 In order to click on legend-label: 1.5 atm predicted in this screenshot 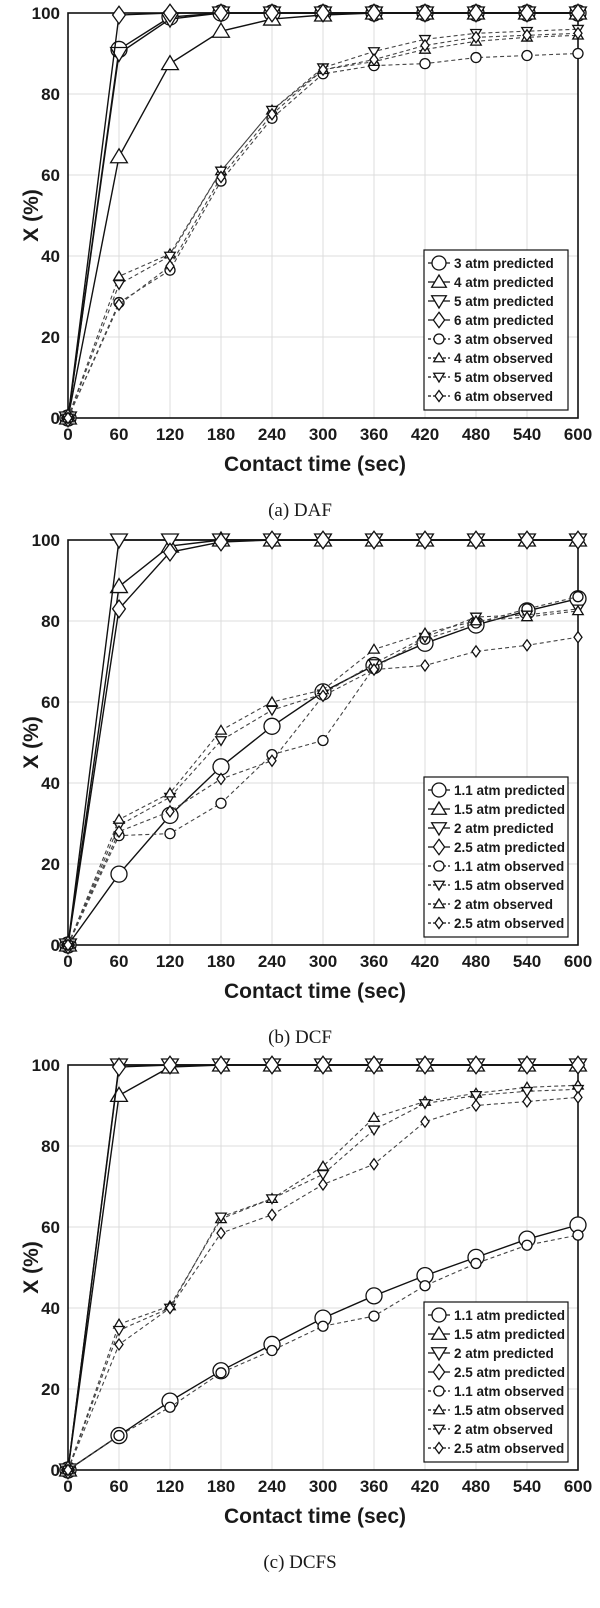, I will do `click(509, 809)`.